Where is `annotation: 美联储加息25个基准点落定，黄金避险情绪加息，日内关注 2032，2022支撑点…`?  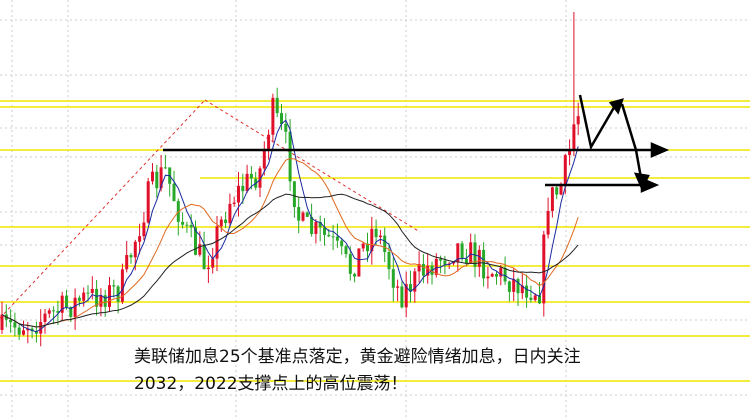
annotation: 美联储加息25个基准点落定，黄金避险情绪加息，日内关注 2032，2022支撑点… is located at coordinates (357, 371).